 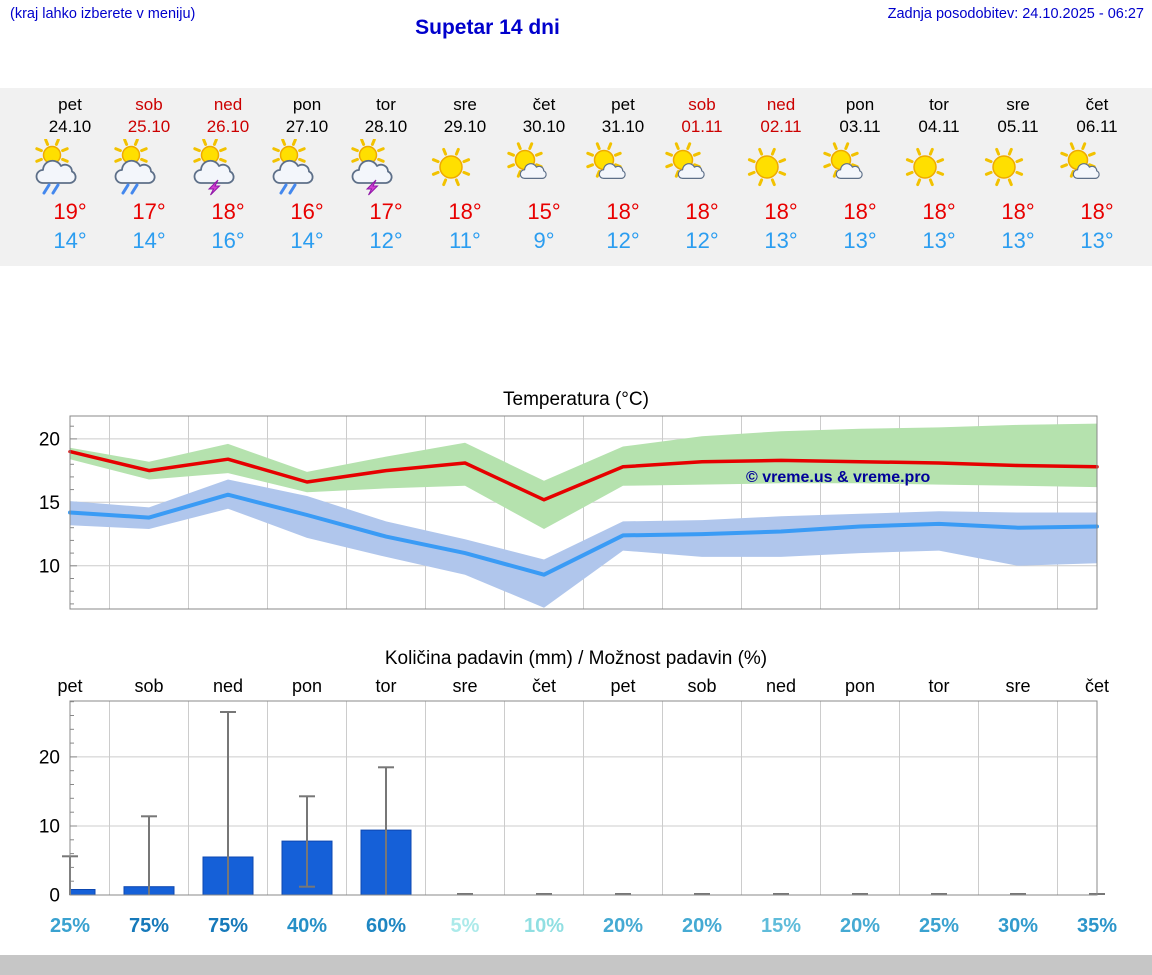 I want to click on forecast-day-26.10: ned 26.10 18° 16°, so click(x=228, y=174).